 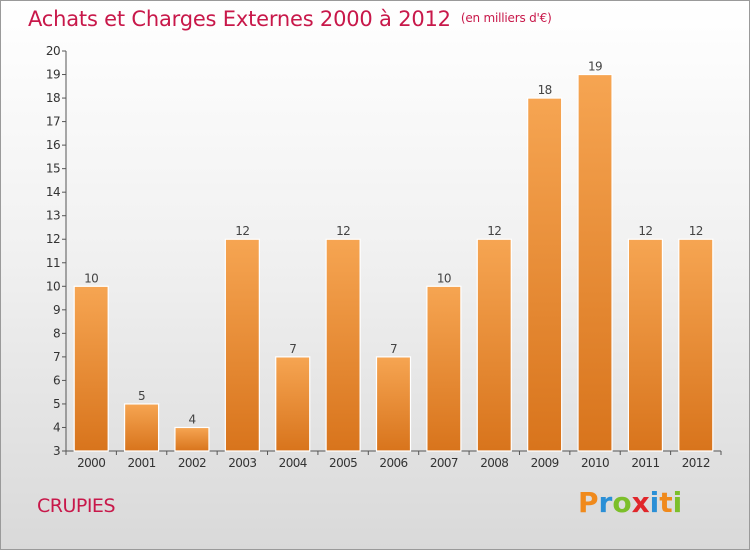 I want to click on y-tick-label: 5, so click(x=56, y=404).